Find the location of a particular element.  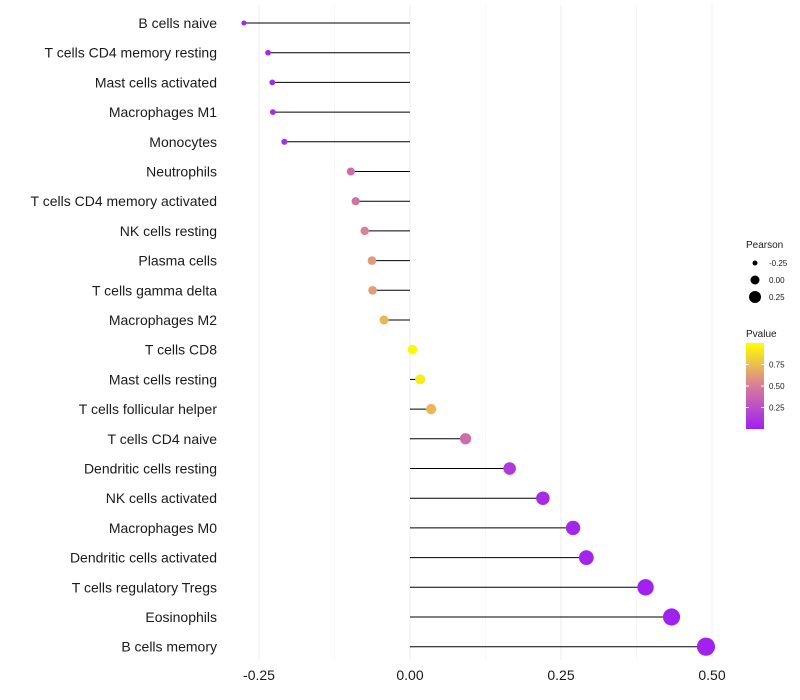

category-label: B cells memory is located at coordinates (169, 647).